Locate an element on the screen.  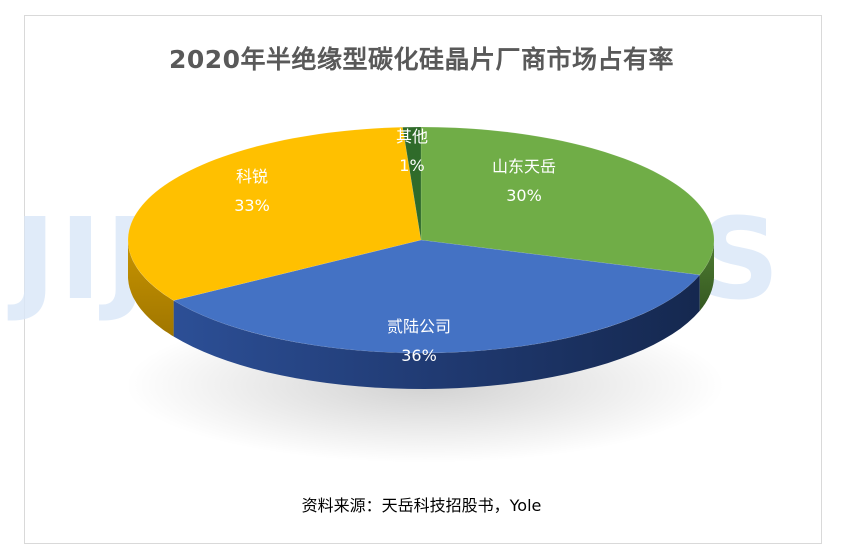
pie-slice-其他 is located at coordinates (412, 183).